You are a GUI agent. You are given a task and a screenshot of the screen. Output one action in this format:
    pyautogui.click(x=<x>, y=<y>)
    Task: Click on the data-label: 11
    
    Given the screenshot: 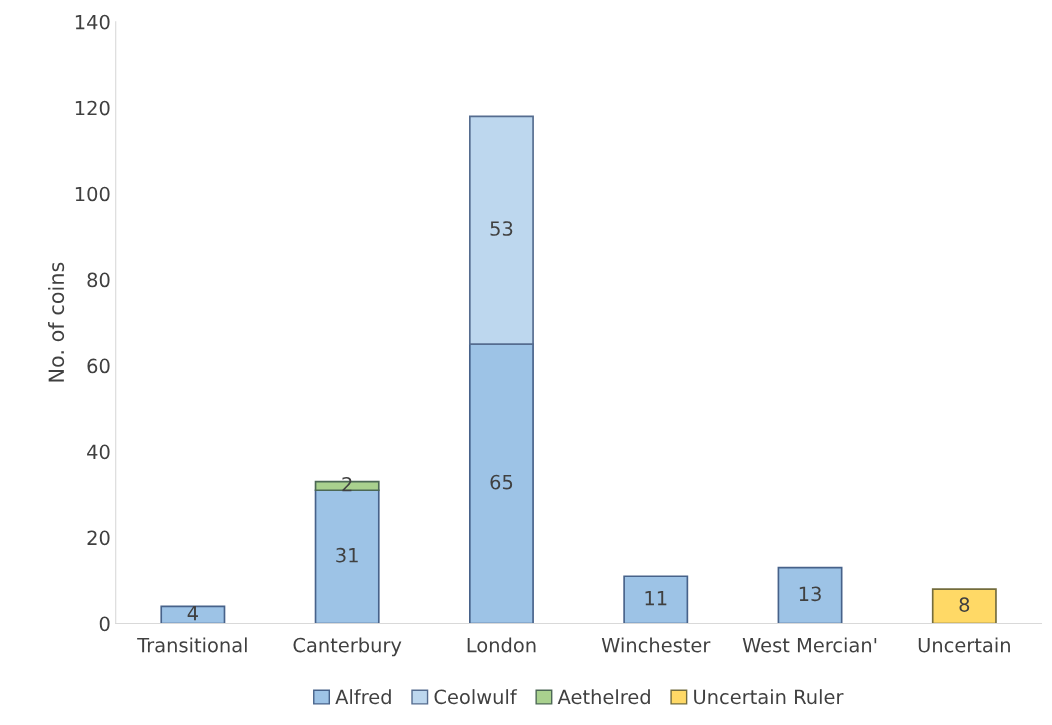 What is the action you would take?
    pyautogui.click(x=656, y=598)
    